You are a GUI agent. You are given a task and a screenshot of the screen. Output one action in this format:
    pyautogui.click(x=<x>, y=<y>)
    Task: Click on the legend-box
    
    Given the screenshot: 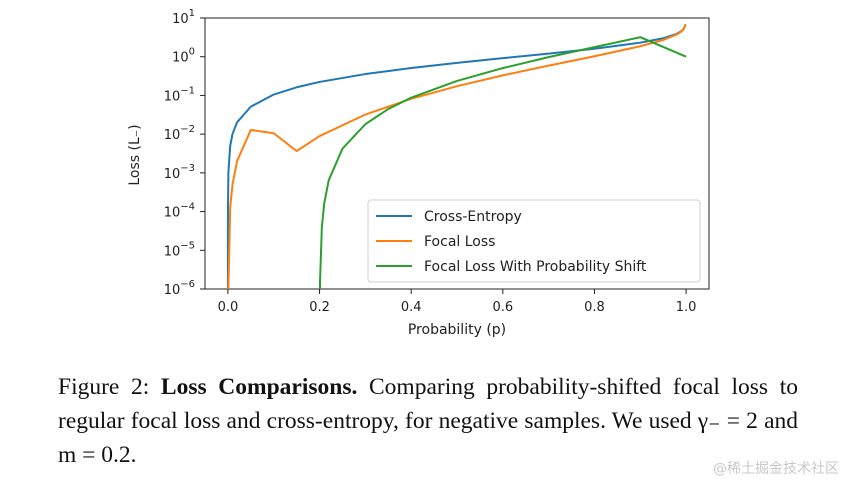 What is the action you would take?
    pyautogui.click(x=534, y=241)
    